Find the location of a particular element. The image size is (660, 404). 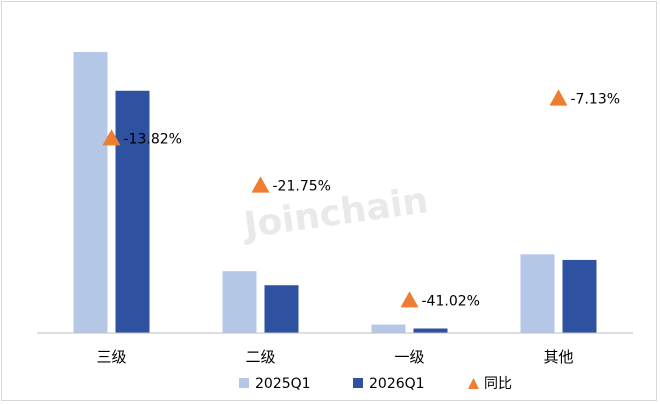

legend-label-2: 同比 is located at coordinates (498, 384).